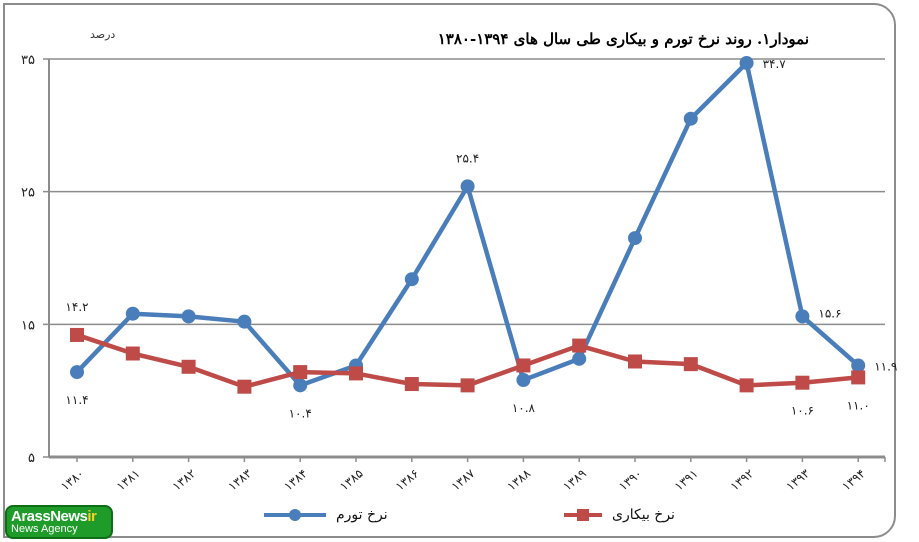 This screenshot has height=542, width=919. What do you see at coordinates (72, 479) in the screenshot?
I see `x-tick-label: ۱۳۸۰` at bounding box center [72, 479].